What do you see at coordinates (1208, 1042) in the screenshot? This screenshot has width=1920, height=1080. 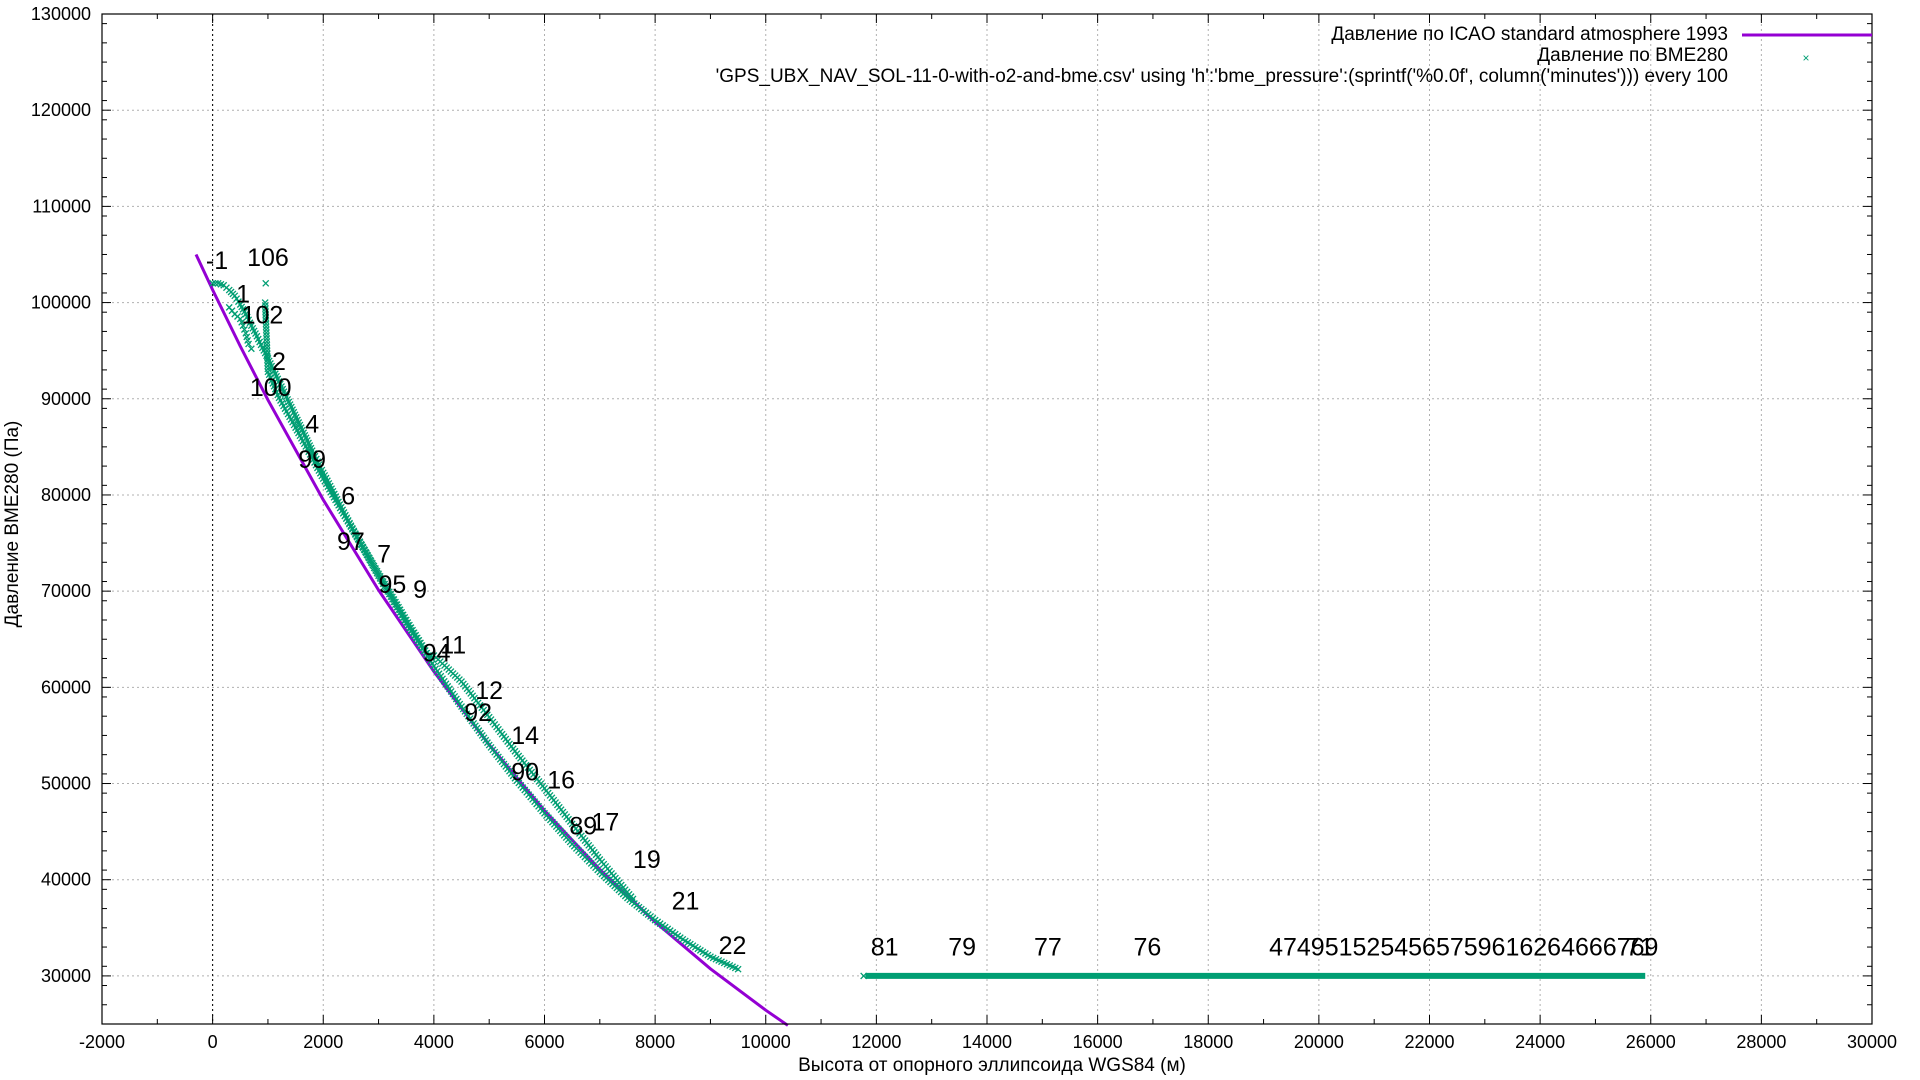 I see `x-tick-label: 18000` at bounding box center [1208, 1042].